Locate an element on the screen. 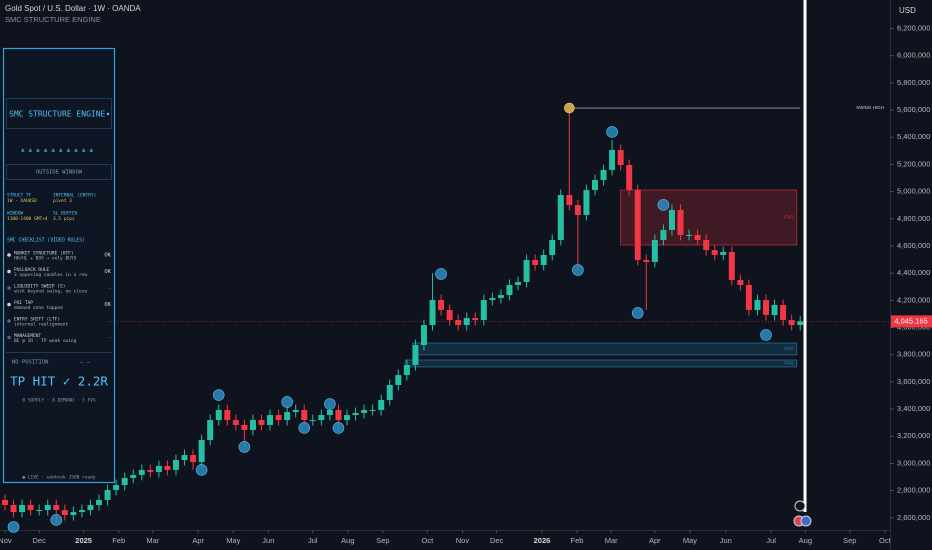  position-detail: – – is located at coordinates (85, 363).